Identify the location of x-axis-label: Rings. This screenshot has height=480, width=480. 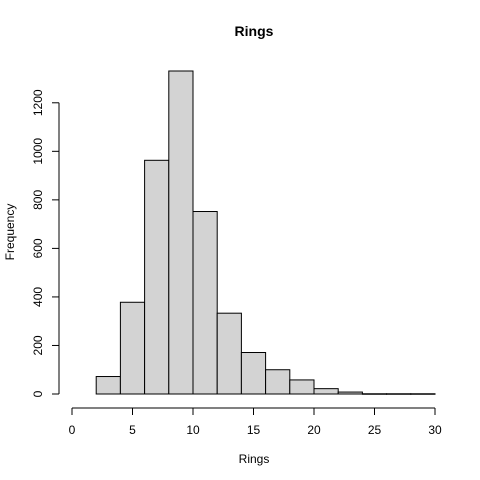
(254, 459).